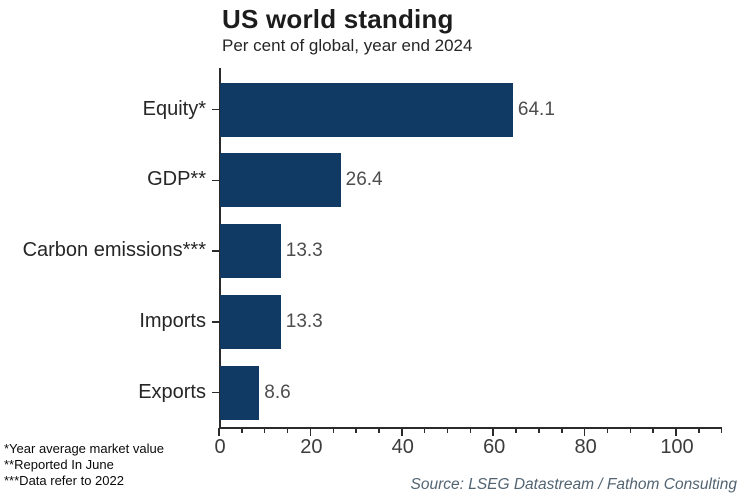  What do you see at coordinates (494, 447) in the screenshot?
I see `x-axis-tick-label: 60` at bounding box center [494, 447].